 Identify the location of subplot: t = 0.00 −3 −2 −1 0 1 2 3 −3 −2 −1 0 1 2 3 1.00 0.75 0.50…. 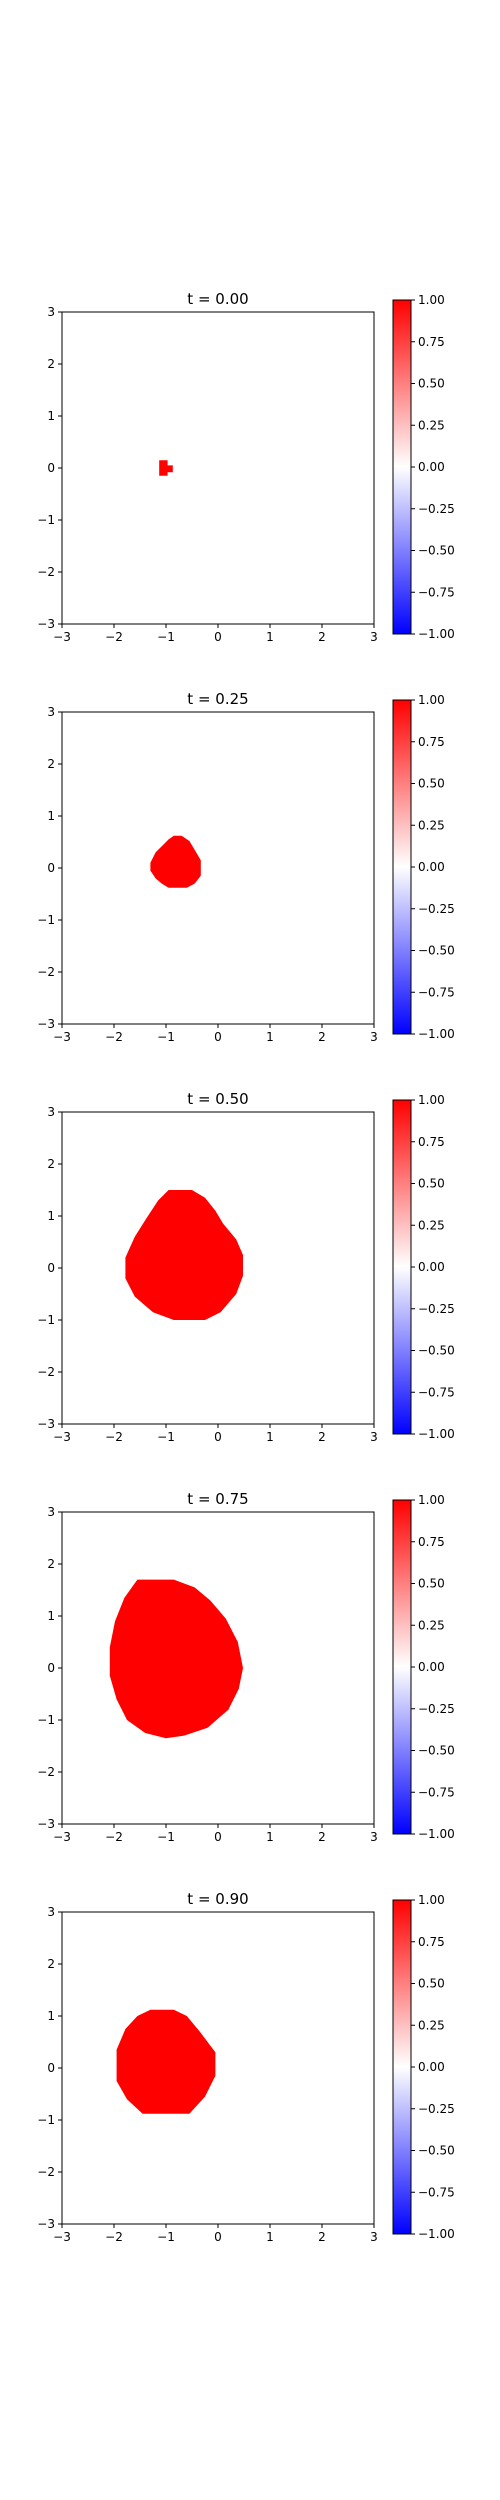
(245, 467).